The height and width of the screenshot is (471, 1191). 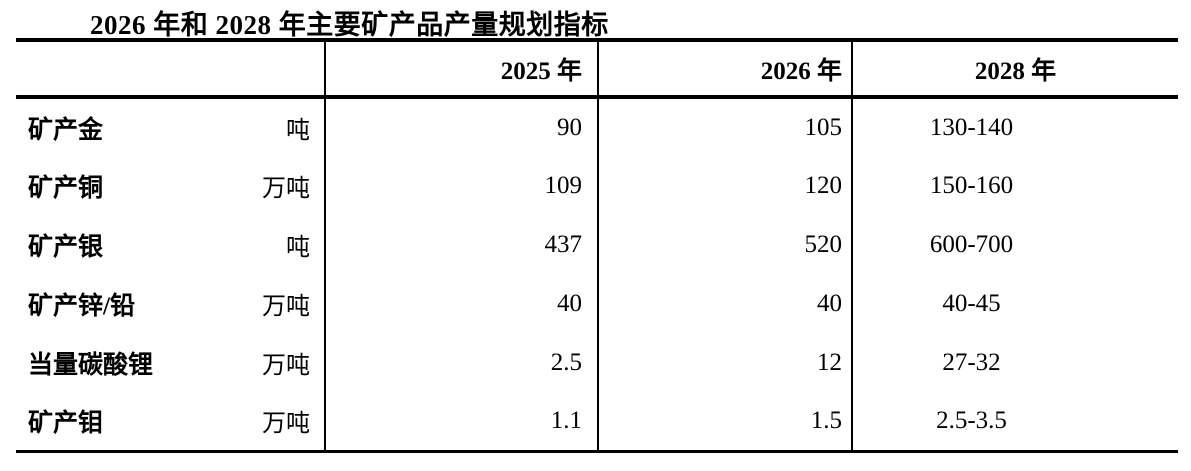 I want to click on table-row: 矿产银 吨 437 520 600-700, so click(x=597, y=244).